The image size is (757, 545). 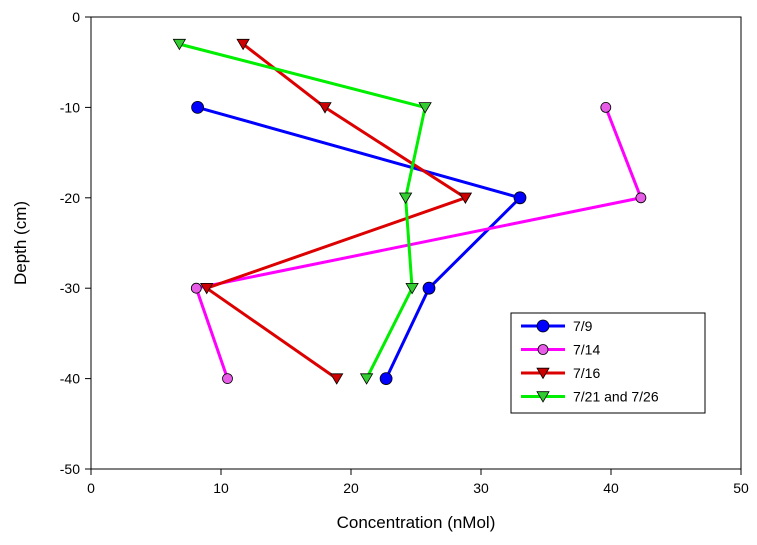 What do you see at coordinates (586, 350) in the screenshot?
I see `legend-label: 7/14` at bounding box center [586, 350].